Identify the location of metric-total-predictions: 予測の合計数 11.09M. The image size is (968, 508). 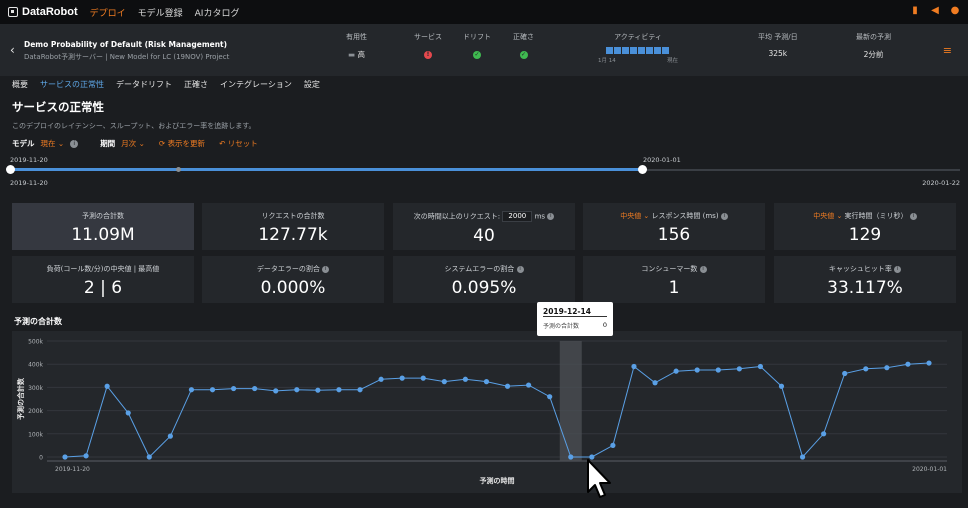
(103, 226).